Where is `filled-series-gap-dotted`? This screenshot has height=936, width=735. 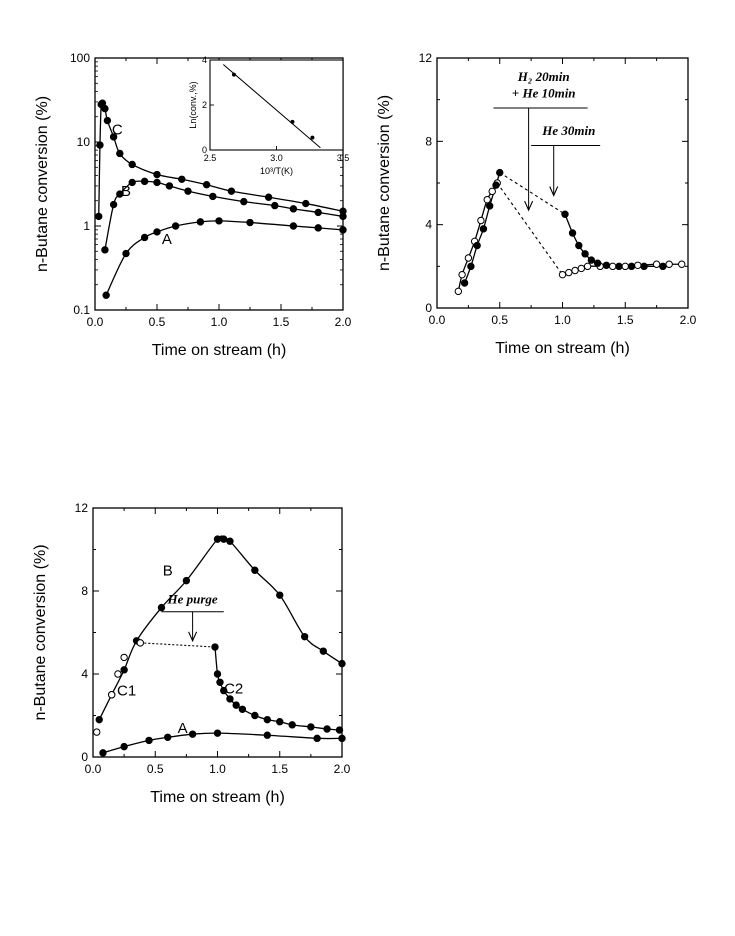
filled-series-gap-dotted is located at coordinates (532, 193).